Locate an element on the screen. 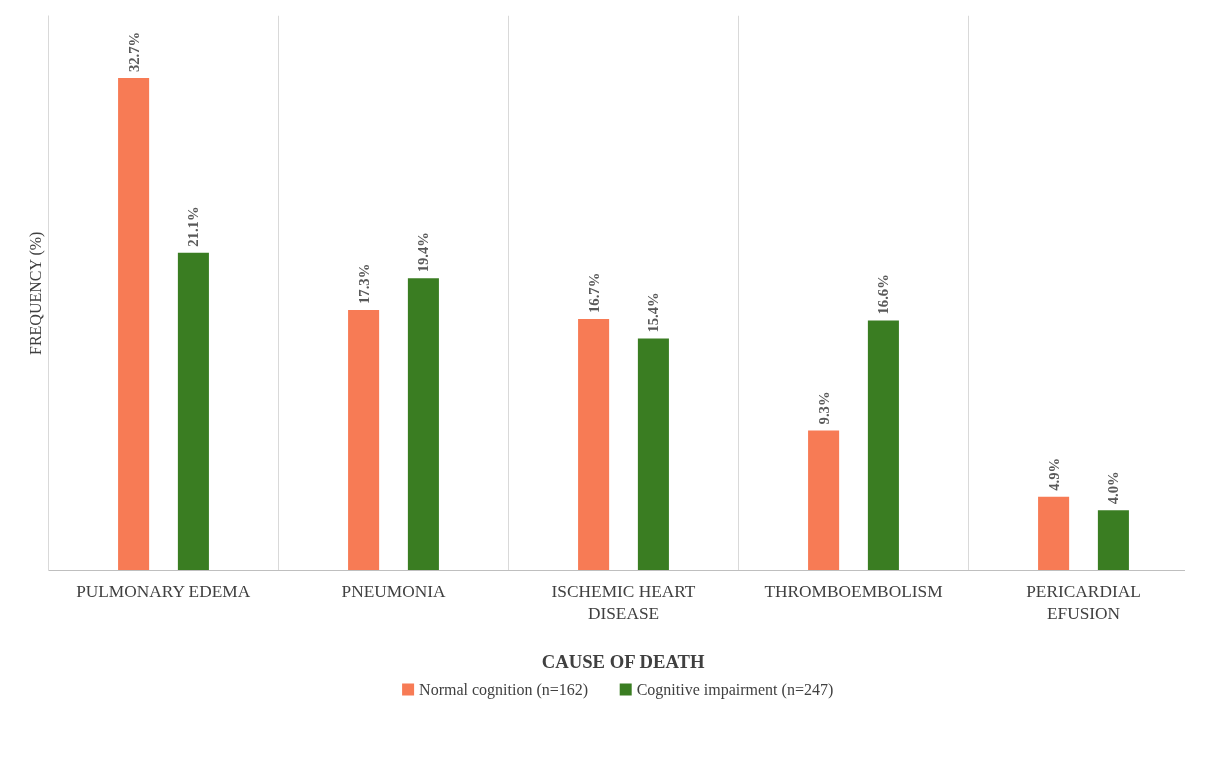 This screenshot has width=1211, height=772. y-axis-title: FREQUENCY (%) is located at coordinates (35, 293).